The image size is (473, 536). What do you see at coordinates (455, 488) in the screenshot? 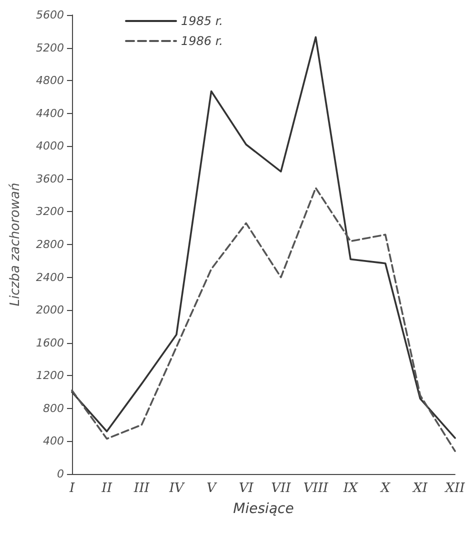
I see `x-tick-label: XII` at bounding box center [455, 488].